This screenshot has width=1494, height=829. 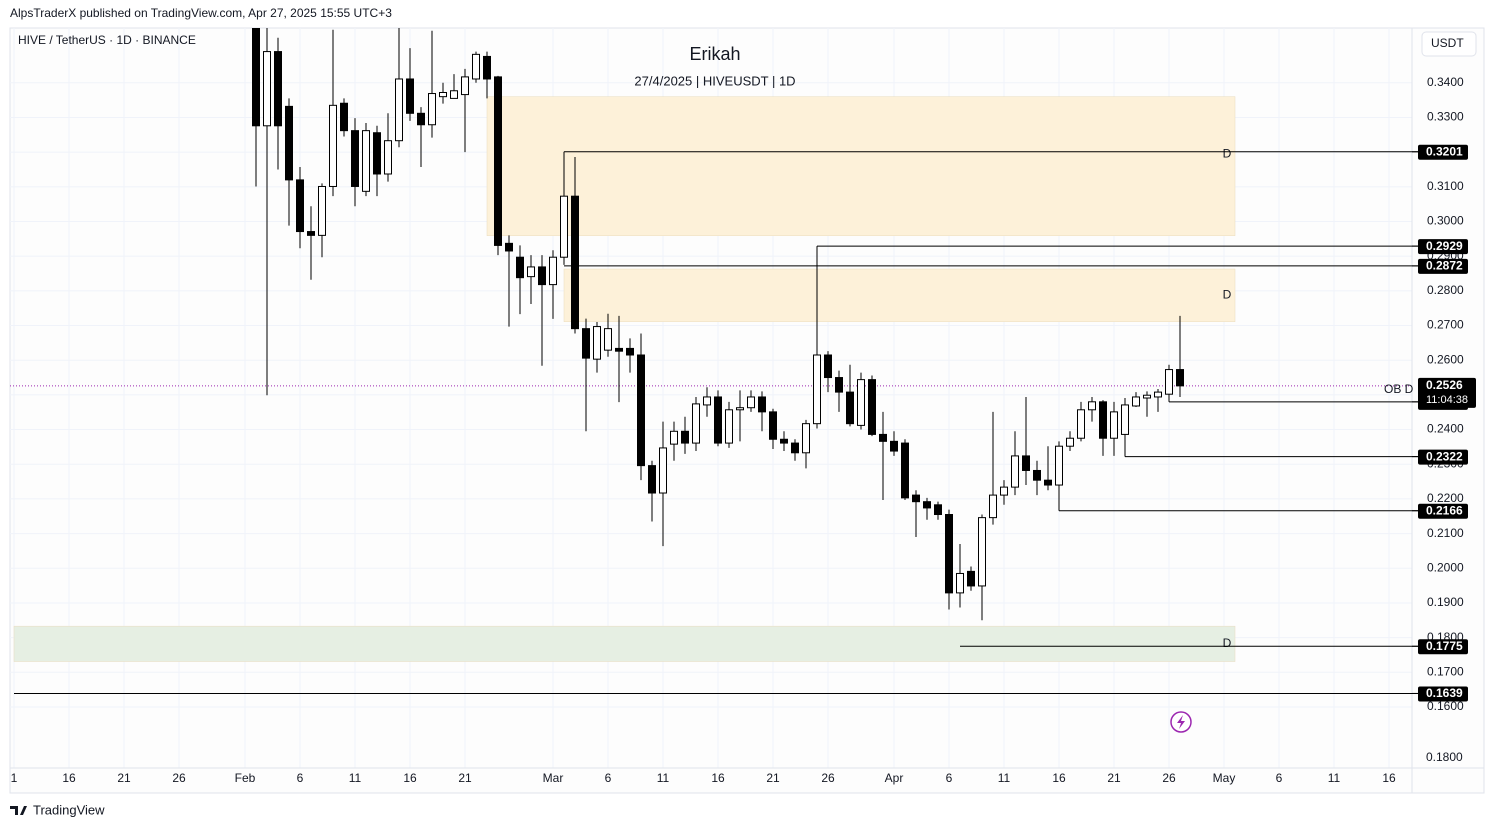 I want to click on chart-title: Erikah, so click(x=714, y=54).